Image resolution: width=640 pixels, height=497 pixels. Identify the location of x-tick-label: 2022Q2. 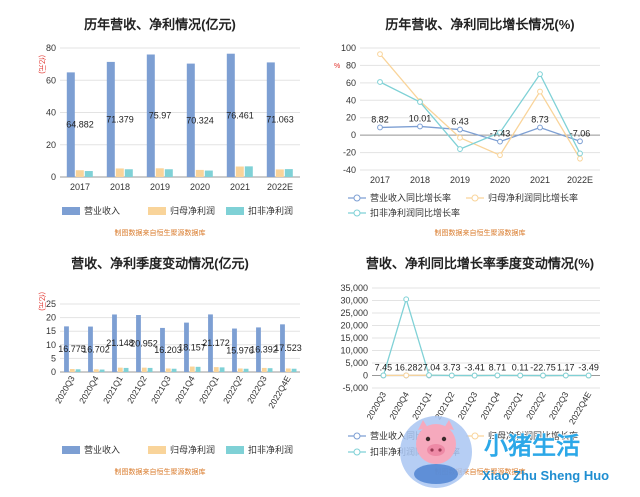
(233, 389).